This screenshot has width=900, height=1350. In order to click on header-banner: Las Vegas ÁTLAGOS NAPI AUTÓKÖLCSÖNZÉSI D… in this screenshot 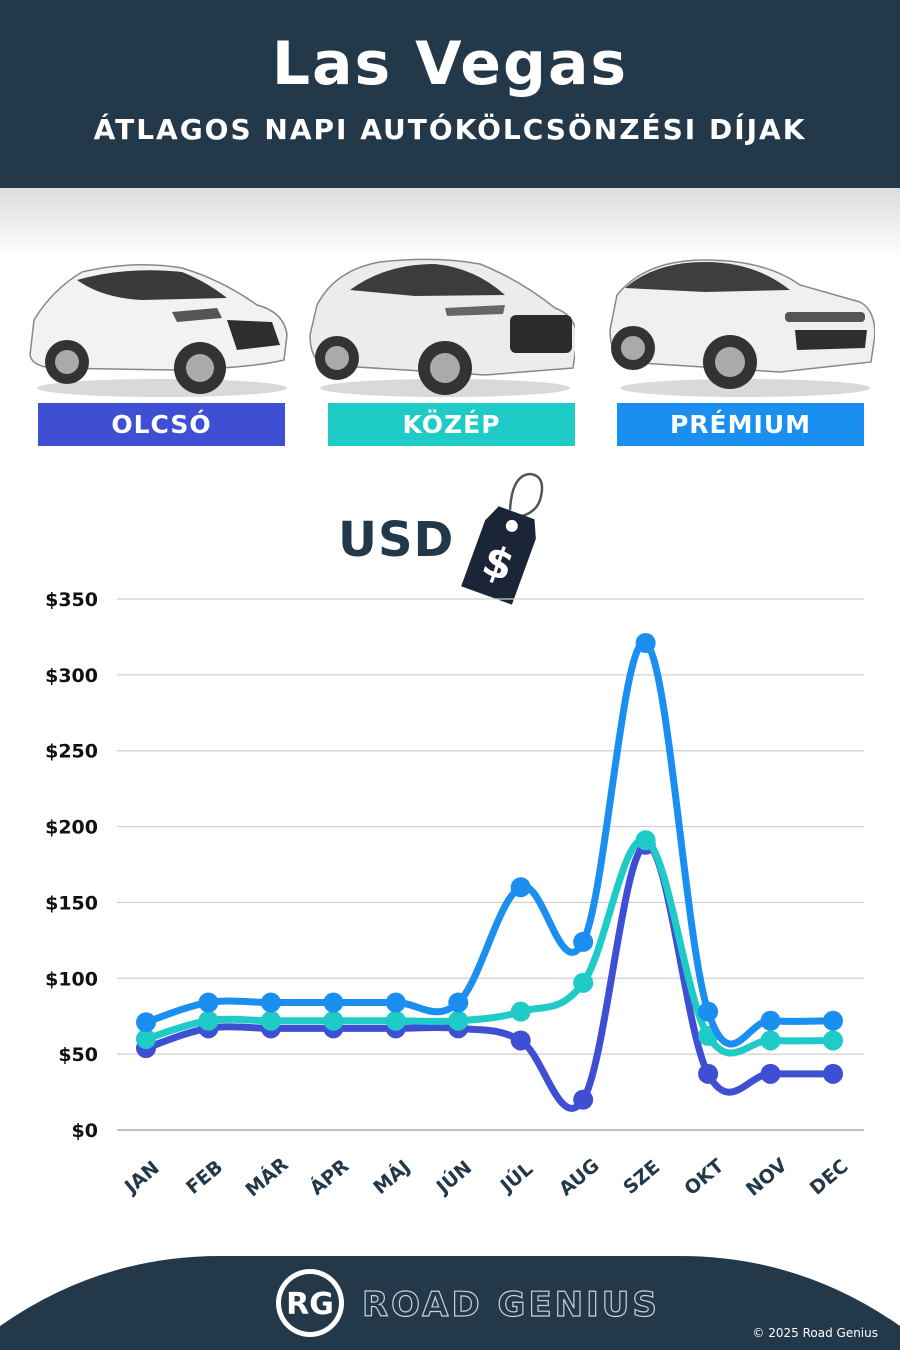, I will do `click(450, 94)`.